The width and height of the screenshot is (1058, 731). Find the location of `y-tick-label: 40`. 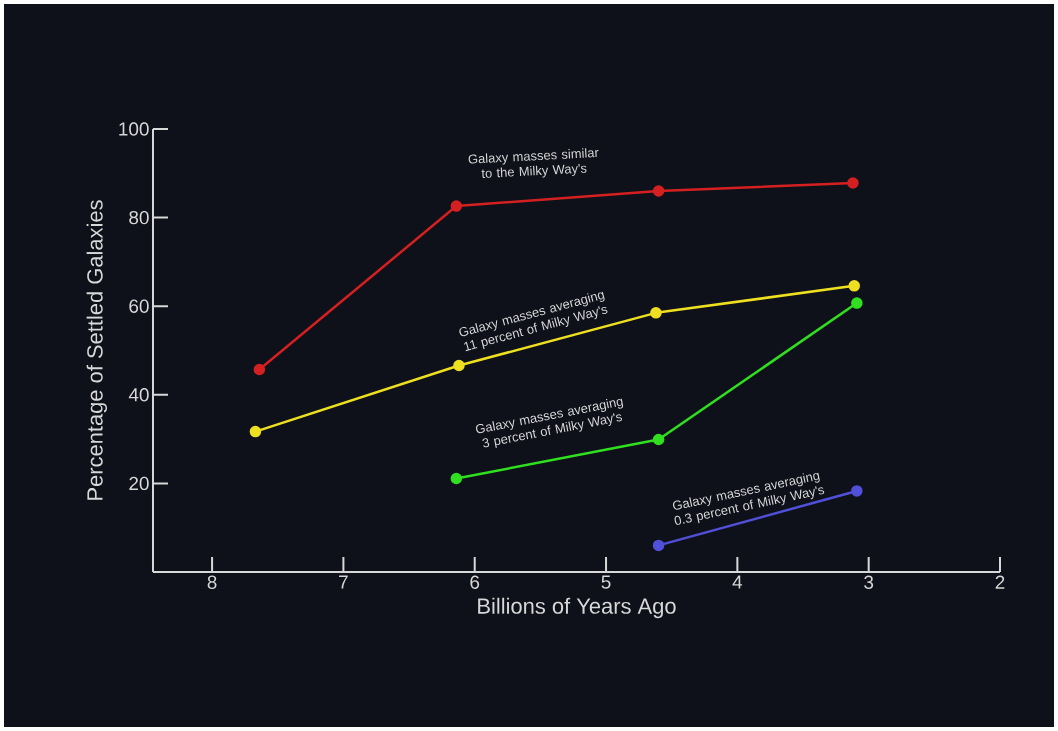

y-tick-label: 40 is located at coordinates (138, 395).